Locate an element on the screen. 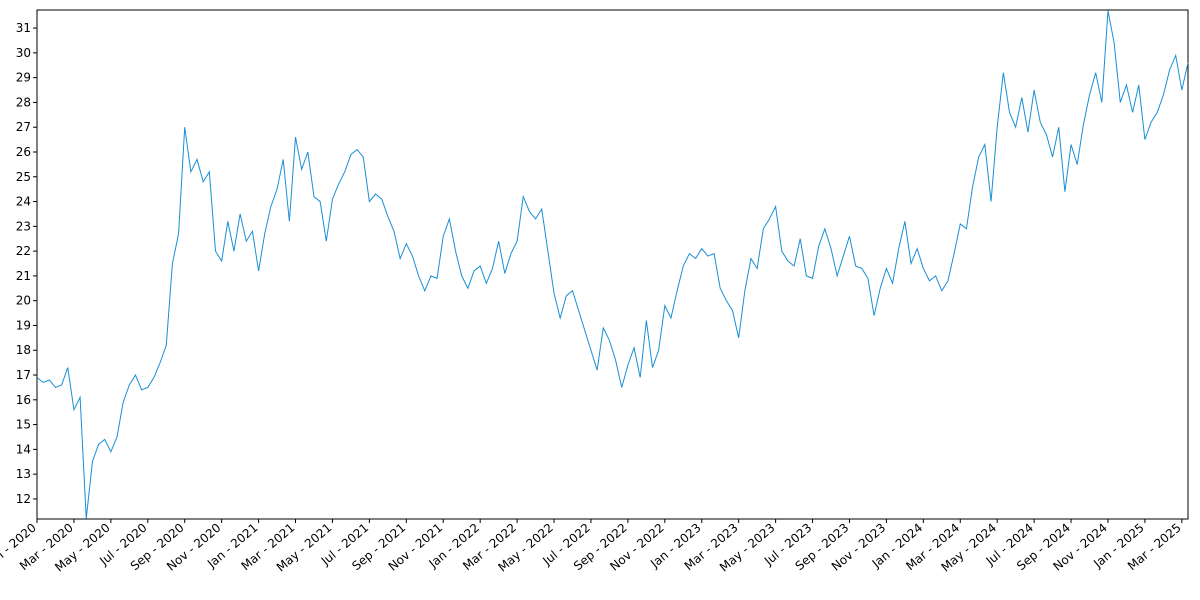 The image size is (1200, 600). y-tick-label: 25 is located at coordinates (23, 177).